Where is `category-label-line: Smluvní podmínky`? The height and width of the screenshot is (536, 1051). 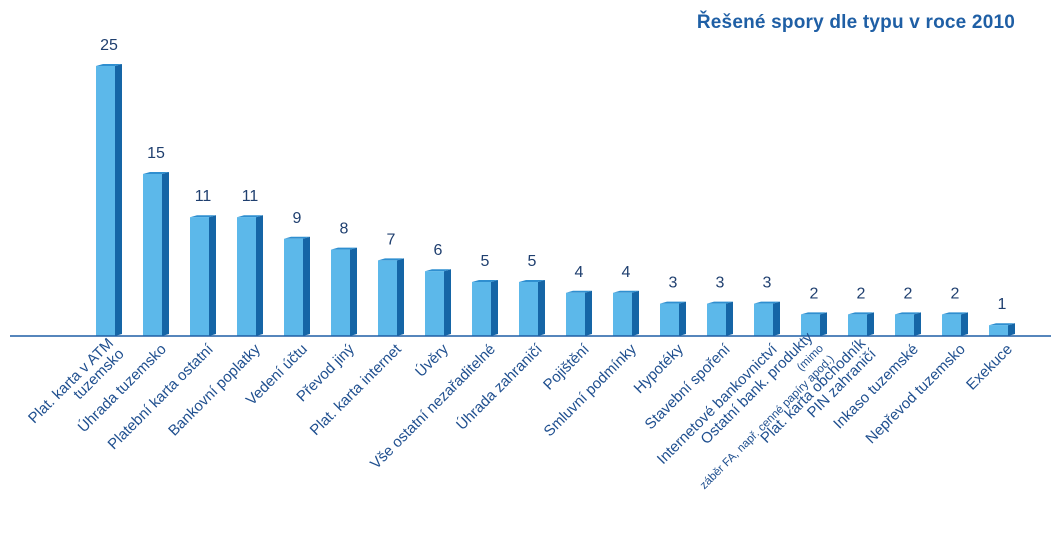 category-label-line: Smluvní podmínky is located at coordinates (591, 390).